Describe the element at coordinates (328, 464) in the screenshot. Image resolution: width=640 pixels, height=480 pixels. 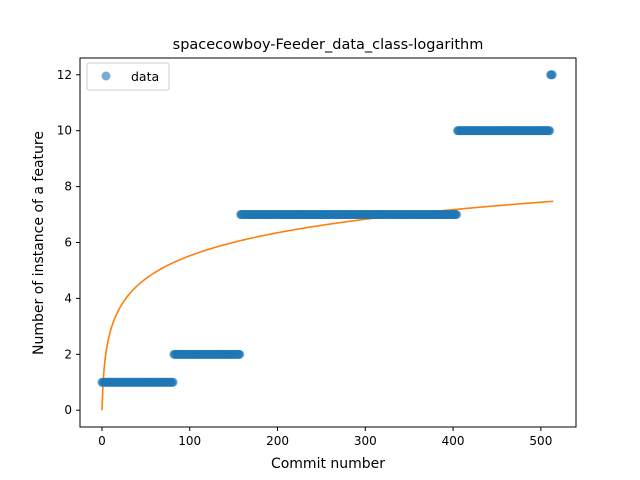
I see `x-axis-label: Commit number` at that location.